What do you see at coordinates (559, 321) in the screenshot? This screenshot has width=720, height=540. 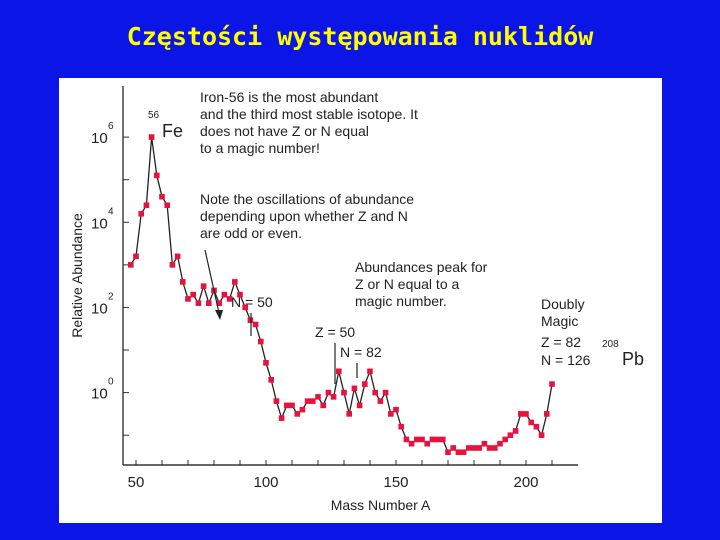 I see `doubly-magic-line: Magic` at bounding box center [559, 321].